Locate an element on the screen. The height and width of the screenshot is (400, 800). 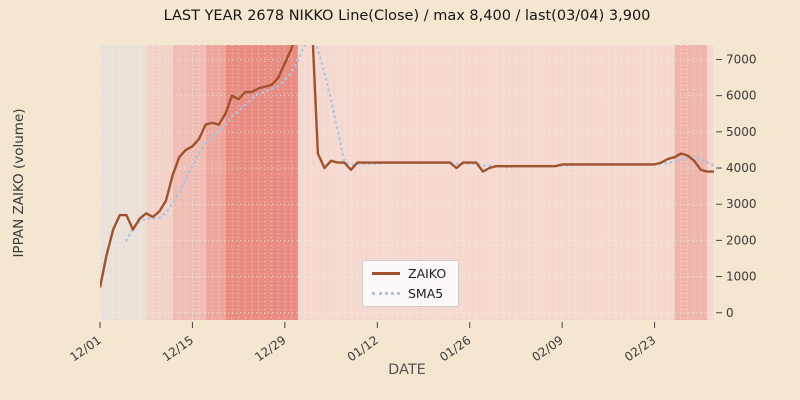
legend: ZAIKO SMA5 is located at coordinates (411, 283).